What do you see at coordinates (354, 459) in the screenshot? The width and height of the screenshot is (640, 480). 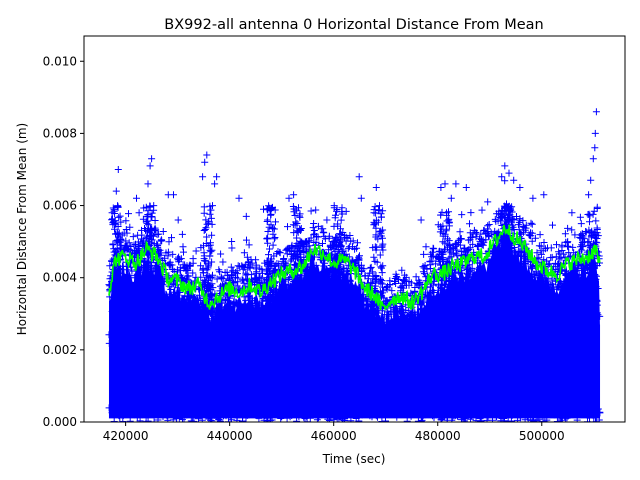 I see `x-axis-label: Time (sec)` at bounding box center [354, 459].